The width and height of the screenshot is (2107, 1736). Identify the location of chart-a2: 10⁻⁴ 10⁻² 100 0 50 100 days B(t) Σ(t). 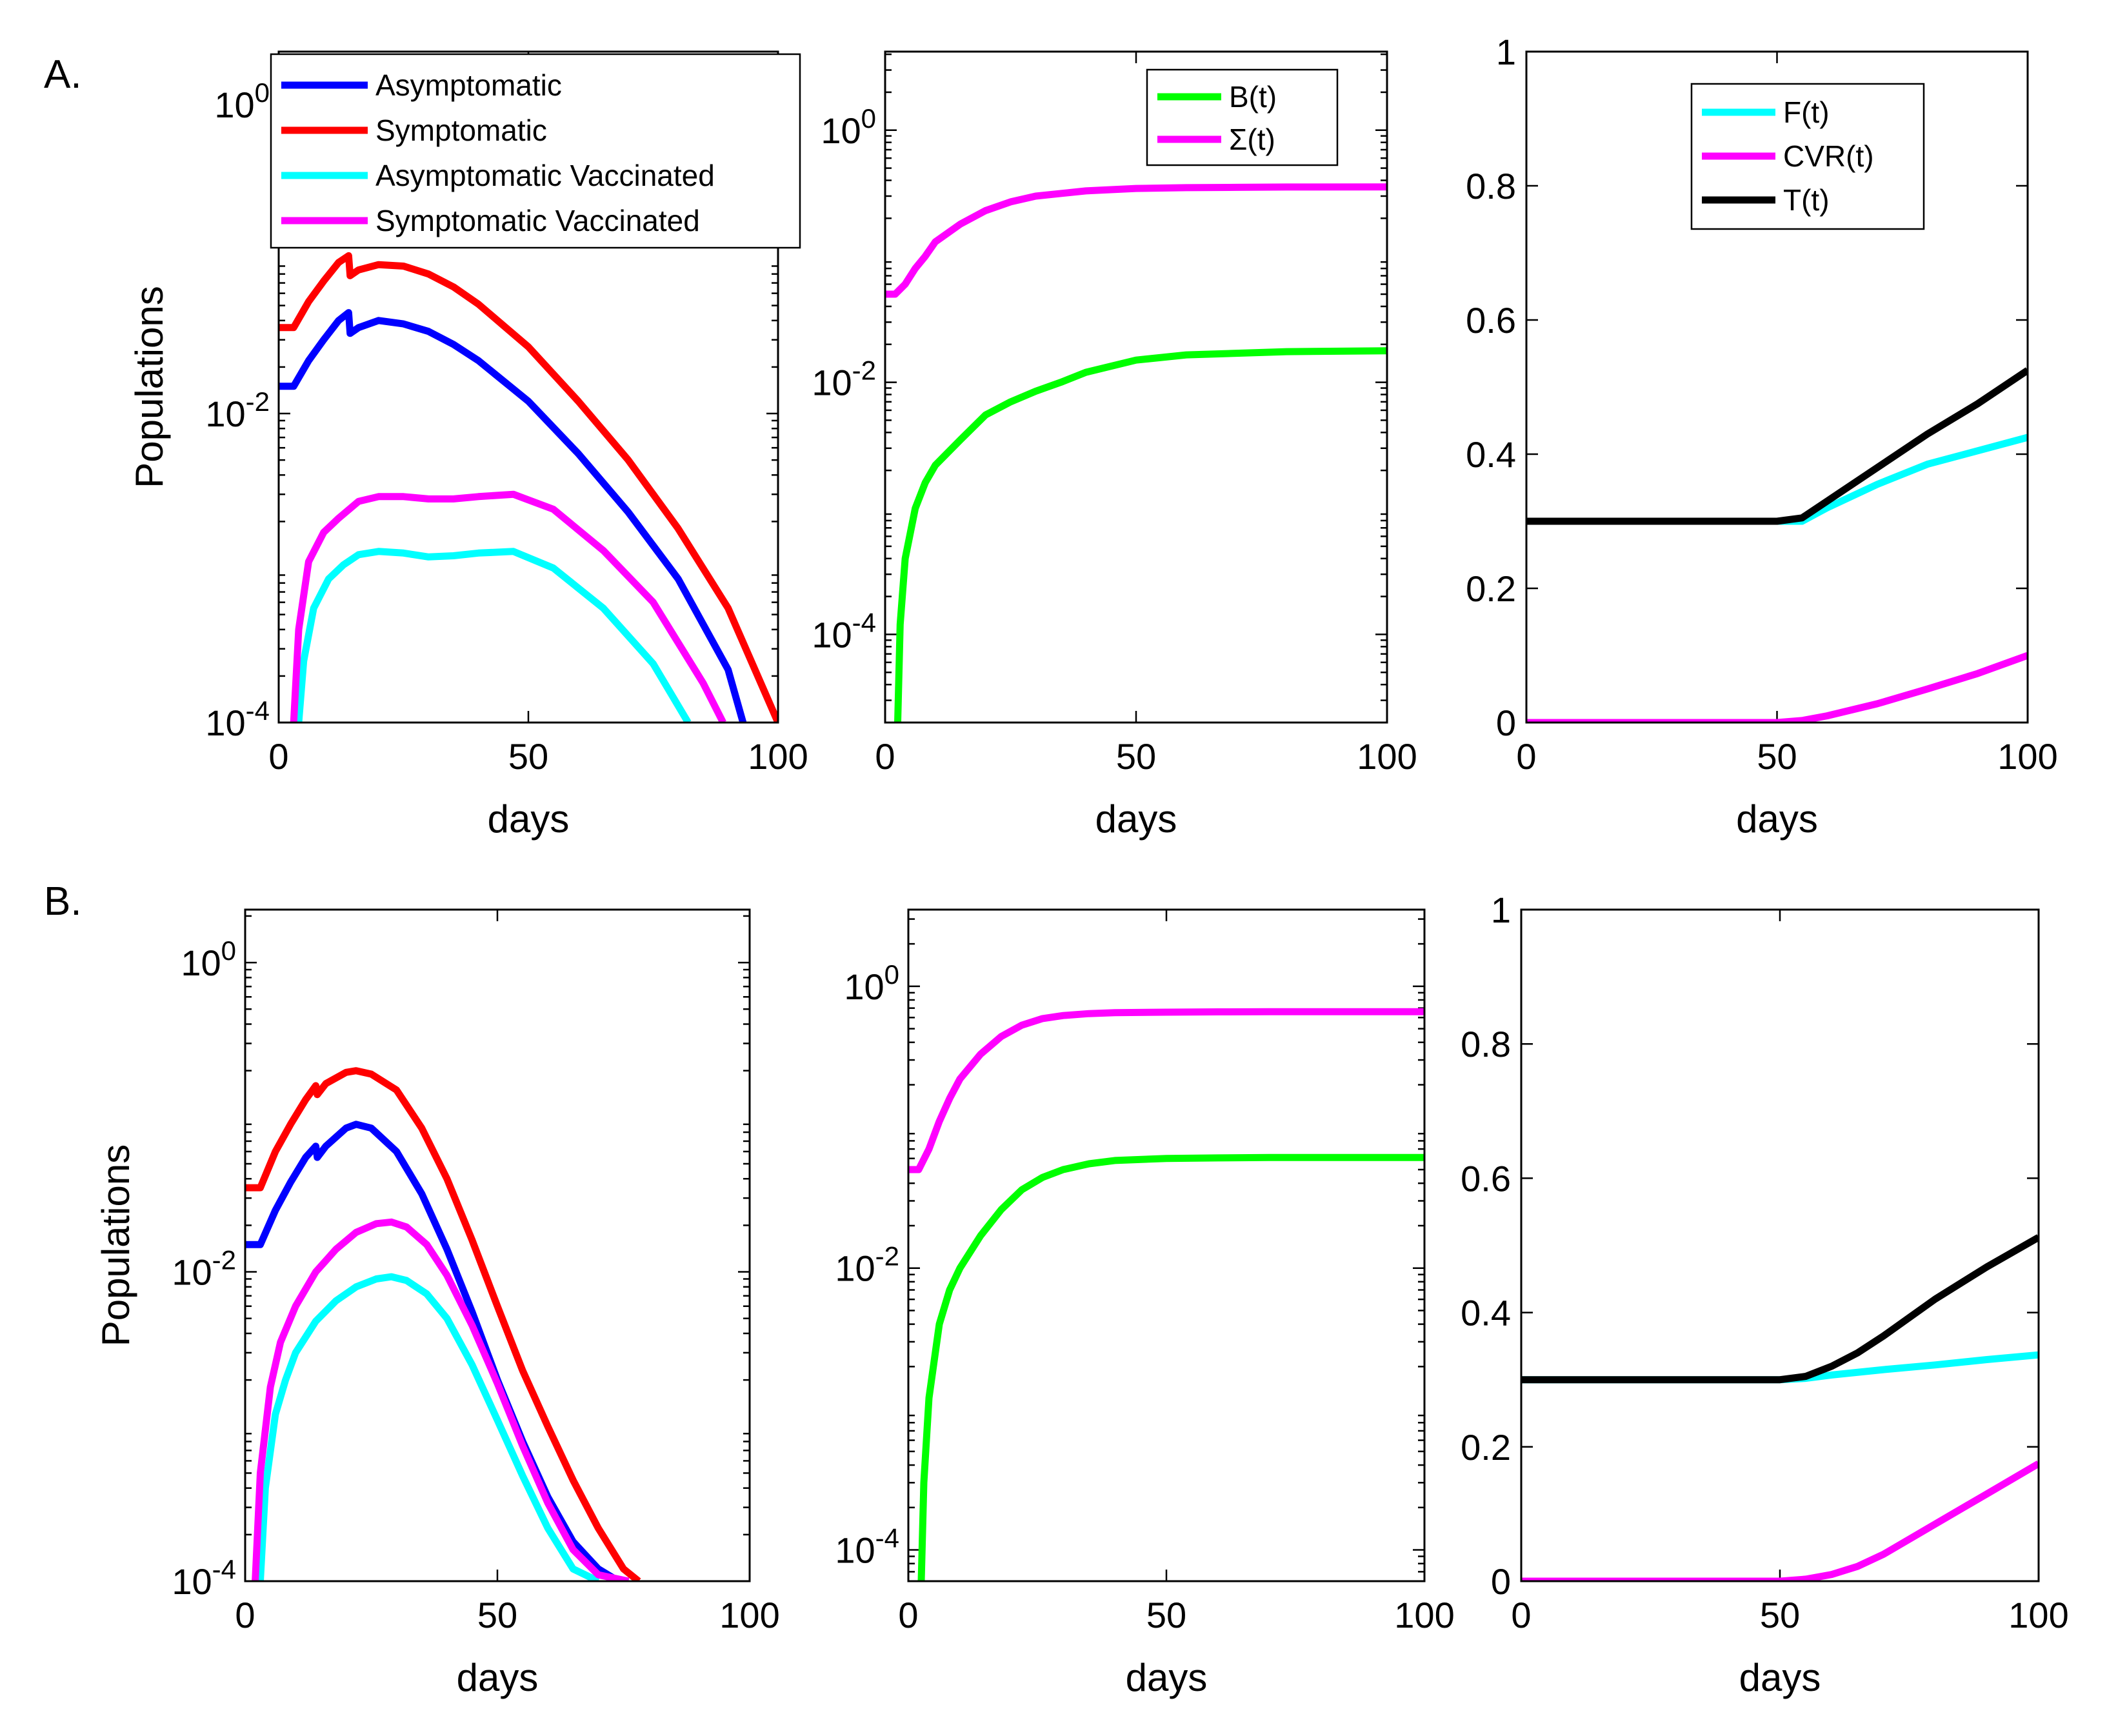
(1114, 445).